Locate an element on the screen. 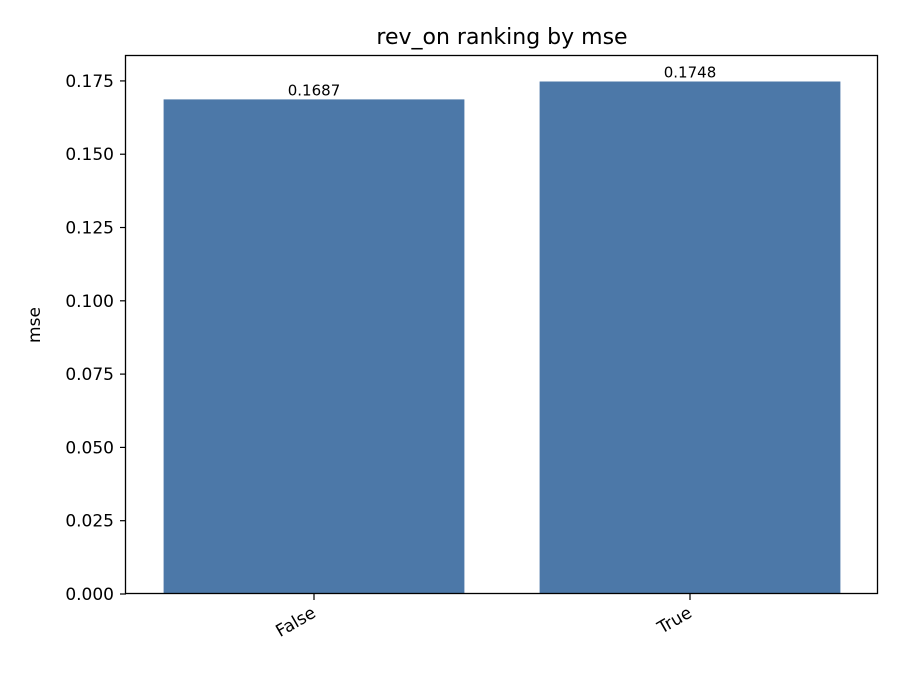  data-label-true: 0.1748 is located at coordinates (690, 73).